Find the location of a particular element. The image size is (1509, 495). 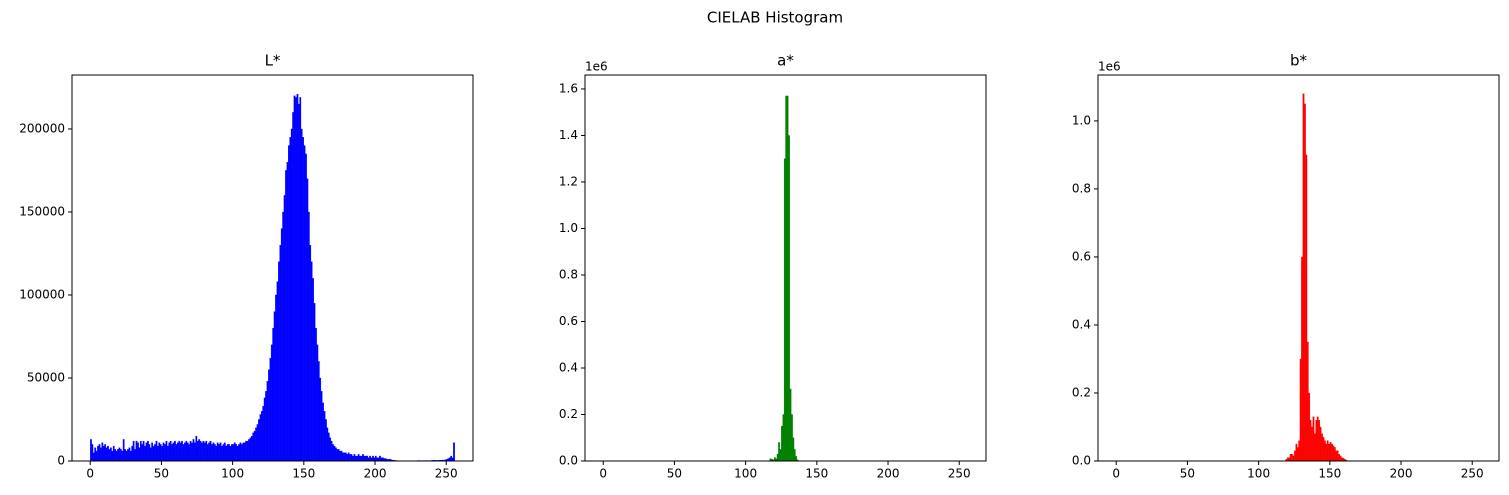

y-tick-label: 0.6 is located at coordinates (1081, 256).